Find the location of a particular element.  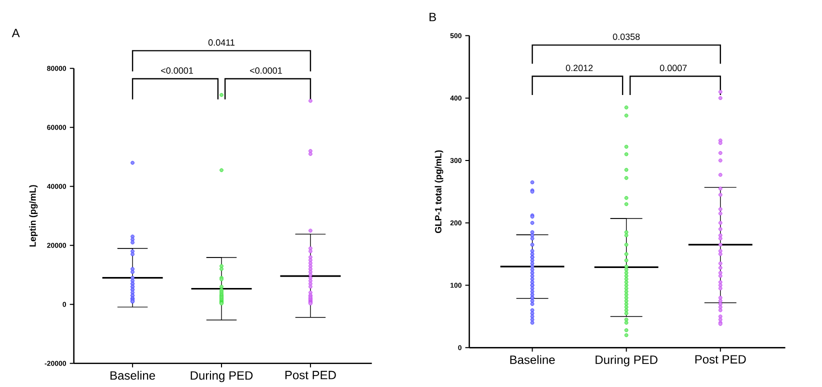

annotation: 0.2012 is located at coordinates (579, 68).